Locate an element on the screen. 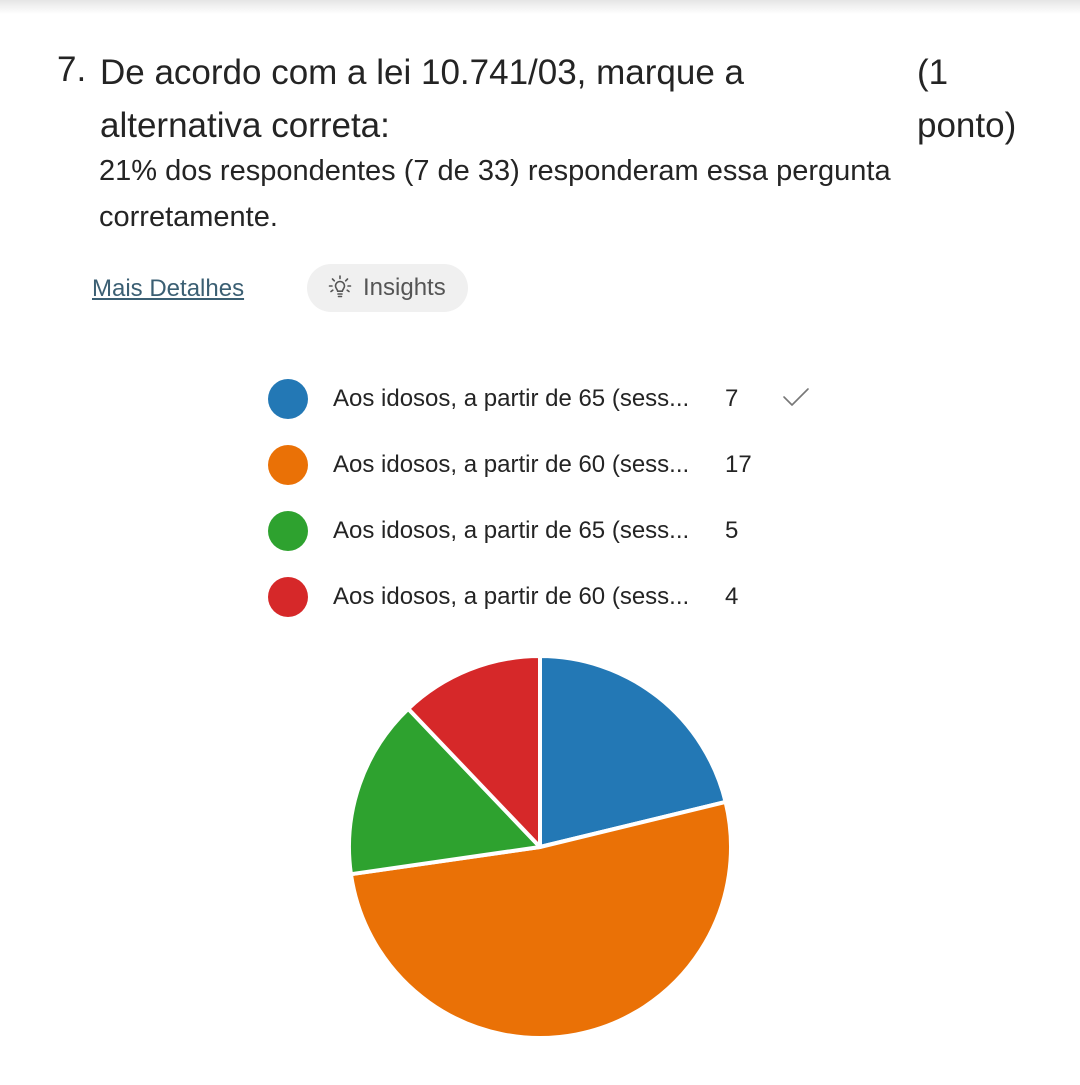 The image size is (1080, 1085). legend-item: Aos idosos, a partir de 65 (sess... 5 is located at coordinates (548, 540).